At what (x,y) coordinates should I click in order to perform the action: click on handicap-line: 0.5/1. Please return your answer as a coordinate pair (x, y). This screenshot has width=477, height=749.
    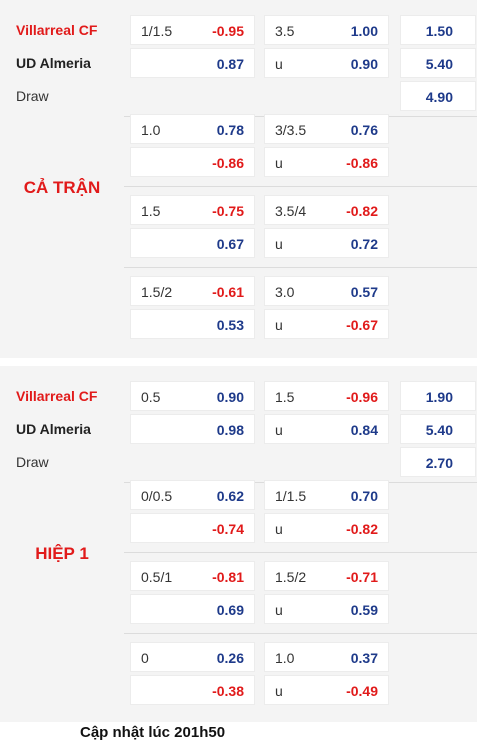
    Looking at the image, I should click on (157, 577).